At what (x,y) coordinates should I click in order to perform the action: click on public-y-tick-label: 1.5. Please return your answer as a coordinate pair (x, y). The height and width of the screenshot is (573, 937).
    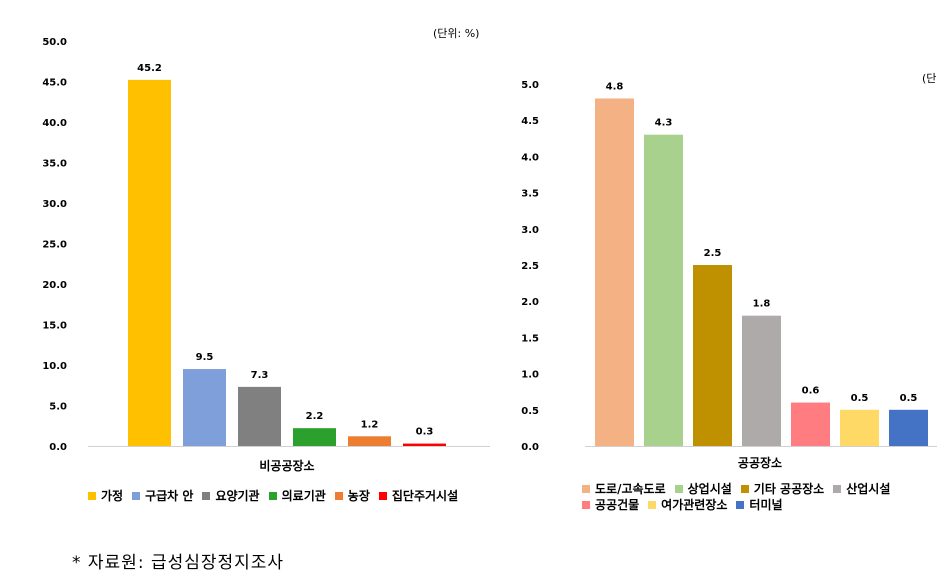
    Looking at the image, I should click on (530, 338).